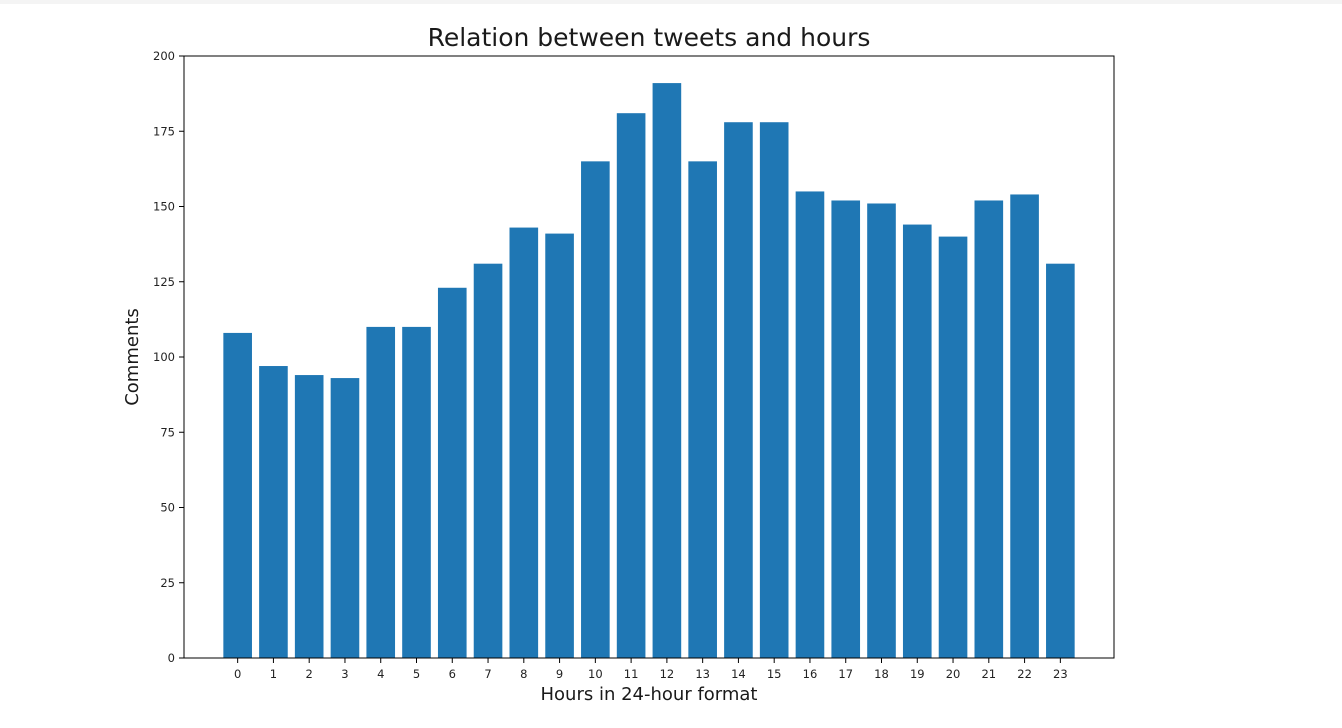 The image size is (1342, 728). I want to click on y-ticks-group: 0 25 50 75 100 125 150 175 200, so click(168, 357).